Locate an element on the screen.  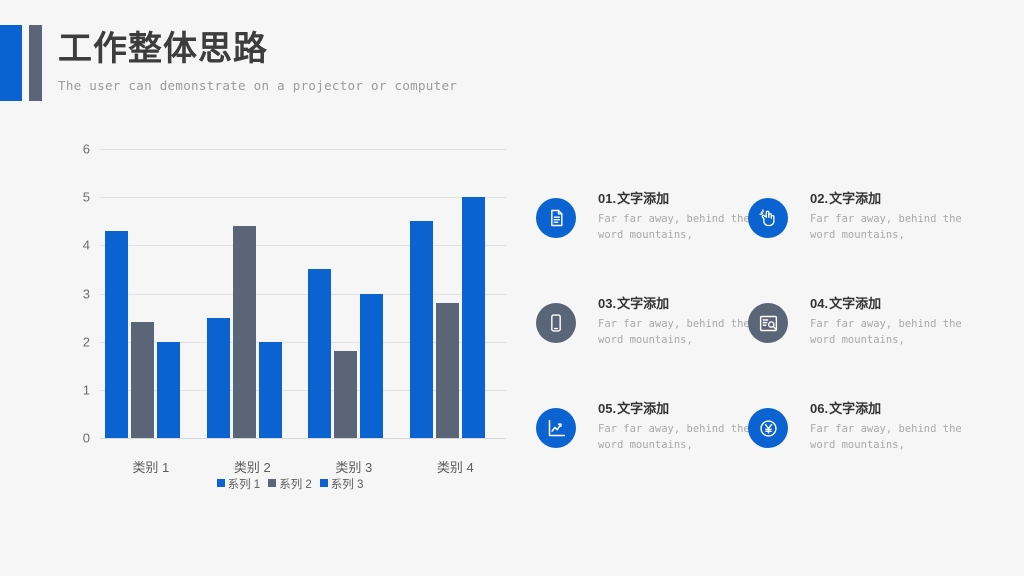
chart-legend-item: 系列 2 is located at coordinates (290, 484).